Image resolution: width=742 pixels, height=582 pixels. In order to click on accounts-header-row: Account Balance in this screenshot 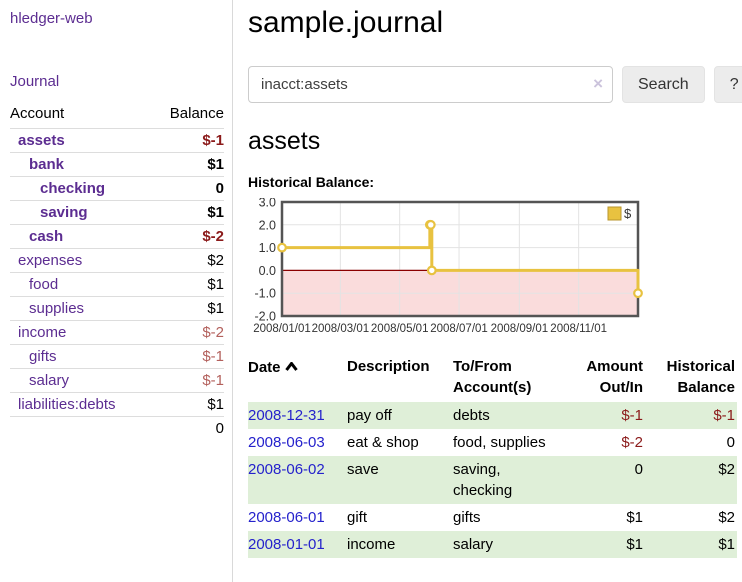, I will do `click(117, 116)`.